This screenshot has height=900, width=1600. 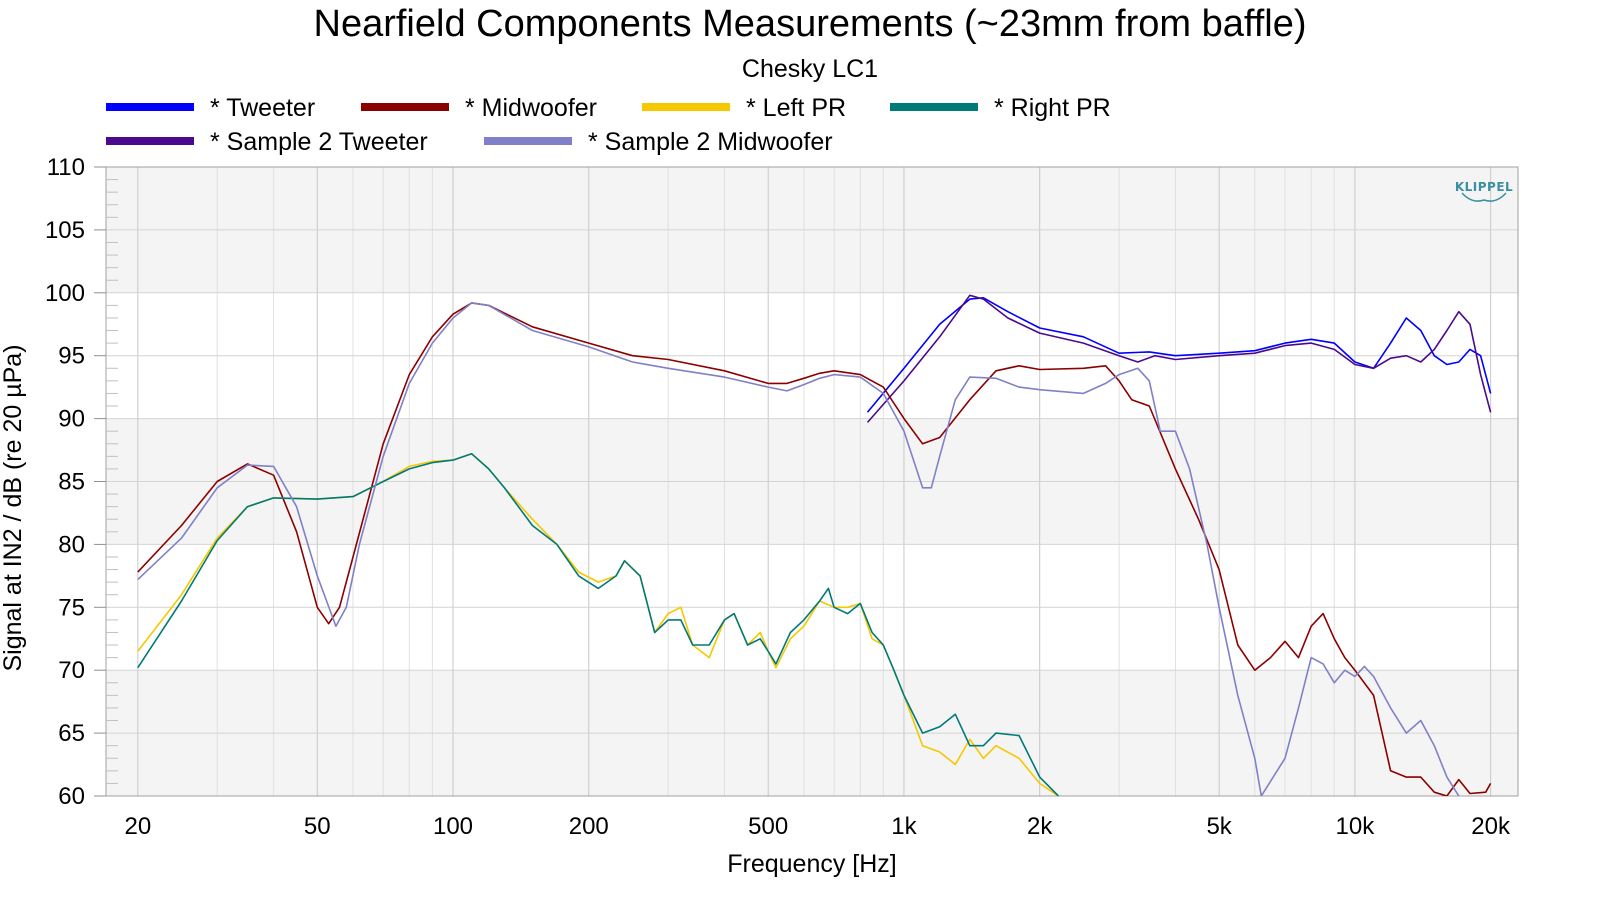 What do you see at coordinates (65, 230) in the screenshot?
I see `y-tick-label: 105` at bounding box center [65, 230].